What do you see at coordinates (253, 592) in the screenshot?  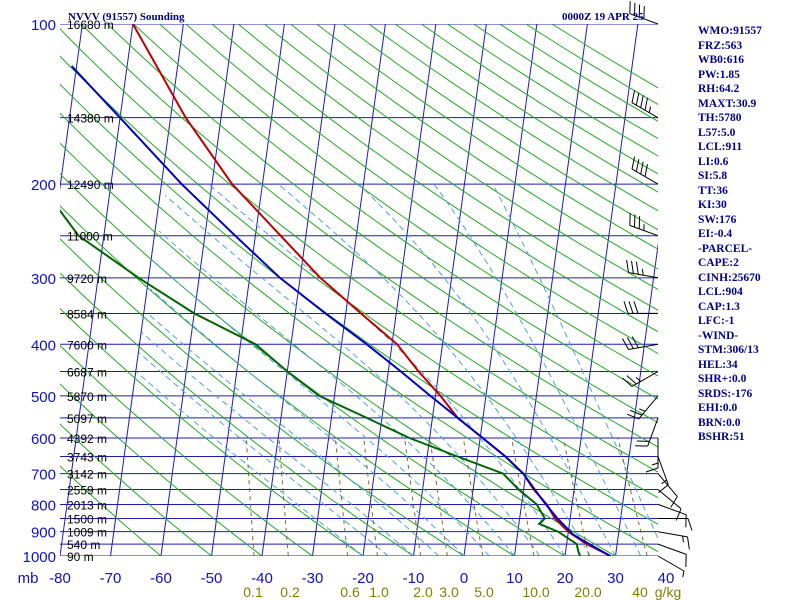 I see `mixing-ratio-label: 0.1` at bounding box center [253, 592].